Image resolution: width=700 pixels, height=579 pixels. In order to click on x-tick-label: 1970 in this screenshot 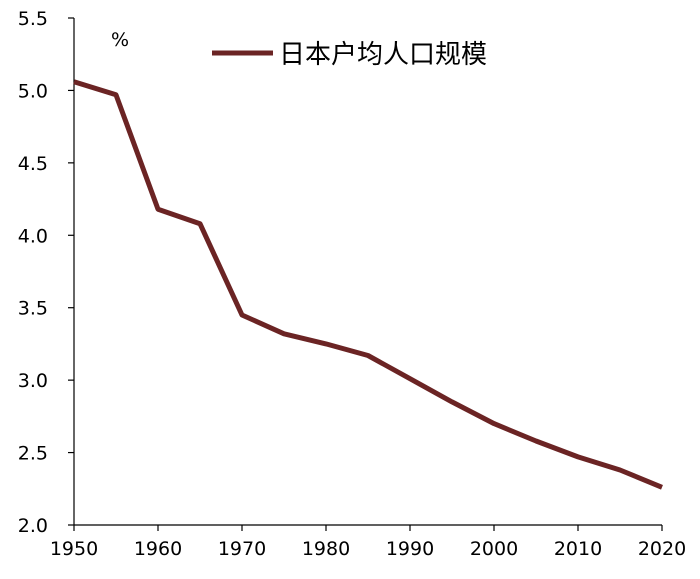, I will do `click(242, 549)`.